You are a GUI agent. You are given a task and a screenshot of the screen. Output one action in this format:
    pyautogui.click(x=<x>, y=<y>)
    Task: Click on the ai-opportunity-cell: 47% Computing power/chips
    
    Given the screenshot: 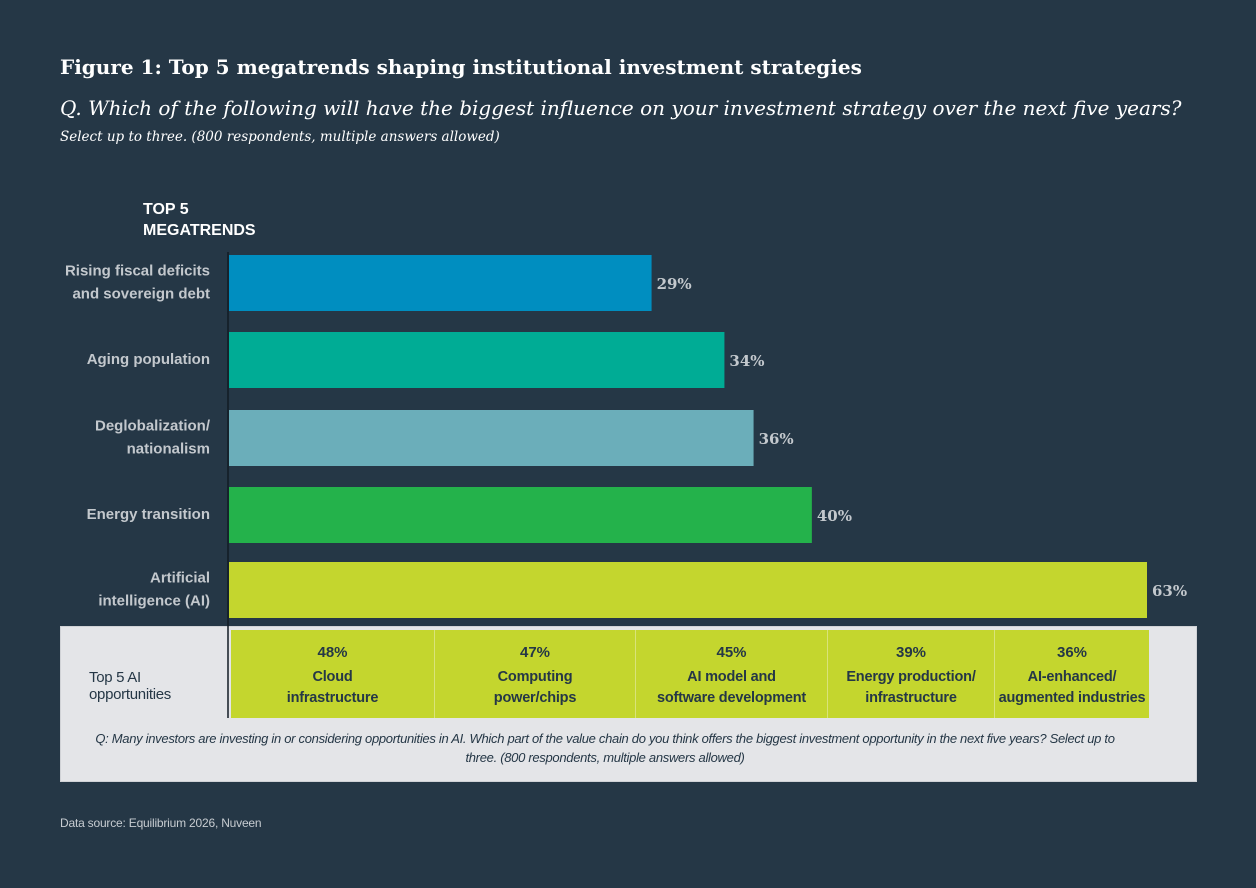 What is the action you would take?
    pyautogui.click(x=535, y=674)
    